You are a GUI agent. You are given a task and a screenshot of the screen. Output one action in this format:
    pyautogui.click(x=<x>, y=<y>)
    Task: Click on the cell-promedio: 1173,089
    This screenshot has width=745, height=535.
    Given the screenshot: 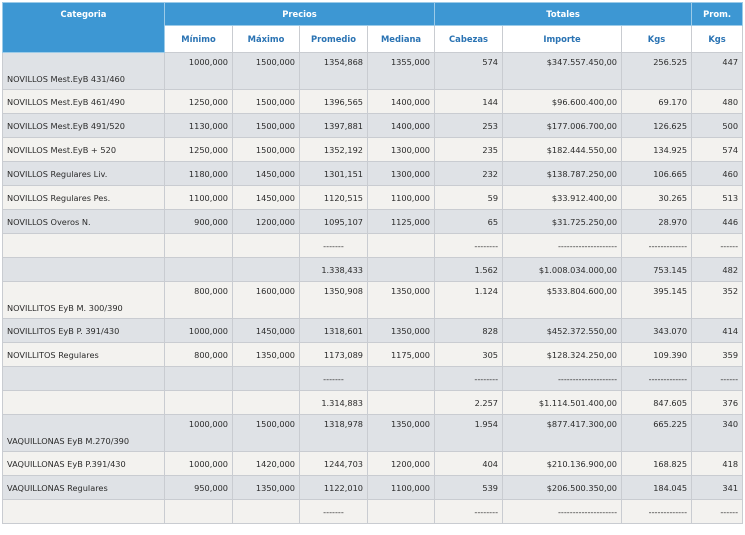 What is the action you would take?
    pyautogui.click(x=333, y=354)
    